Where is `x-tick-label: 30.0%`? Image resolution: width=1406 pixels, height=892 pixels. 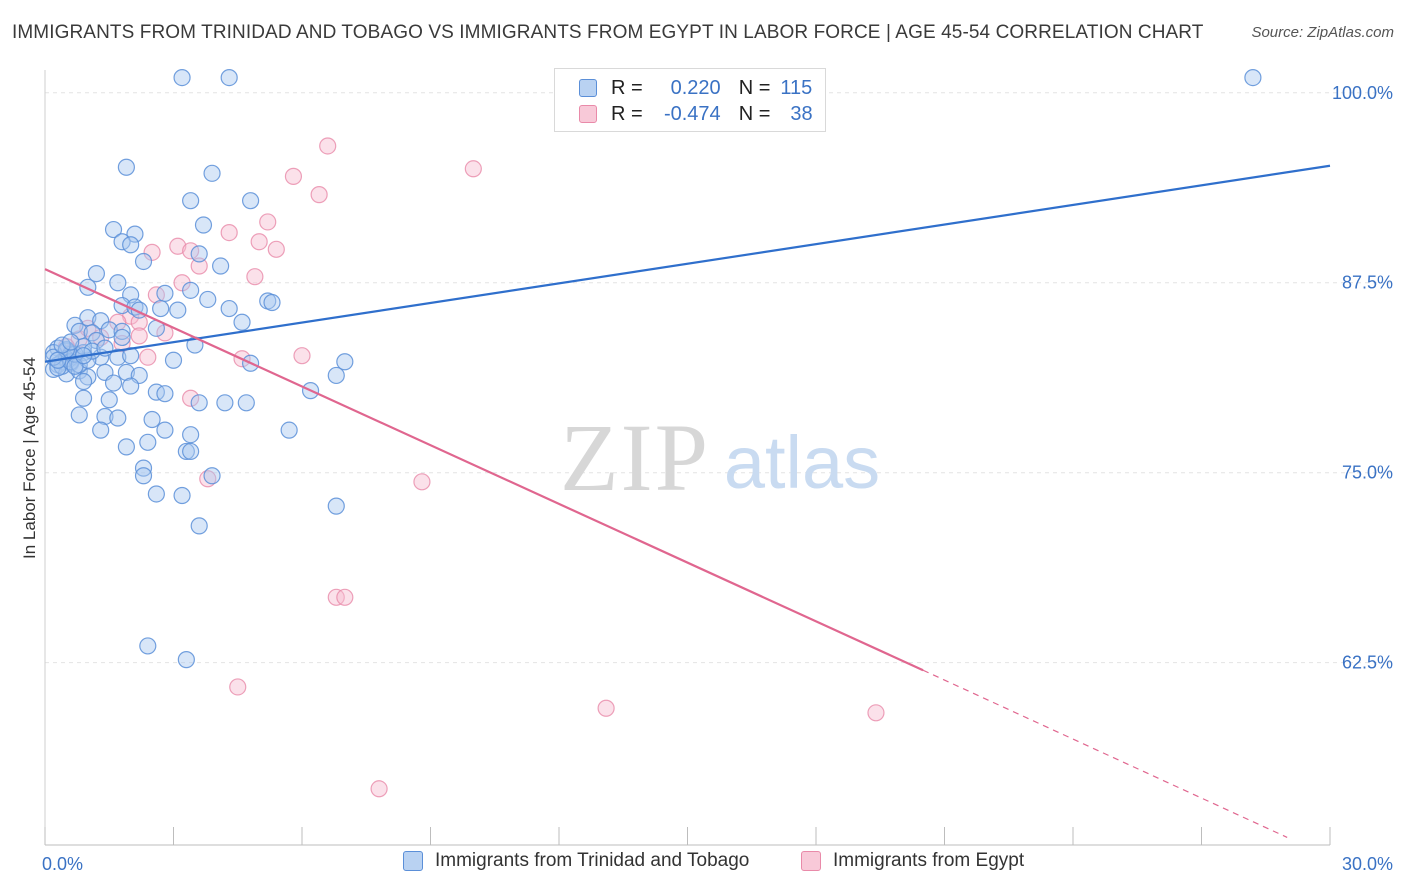
x-tick-label: 30.0% is located at coordinates (1367, 864).